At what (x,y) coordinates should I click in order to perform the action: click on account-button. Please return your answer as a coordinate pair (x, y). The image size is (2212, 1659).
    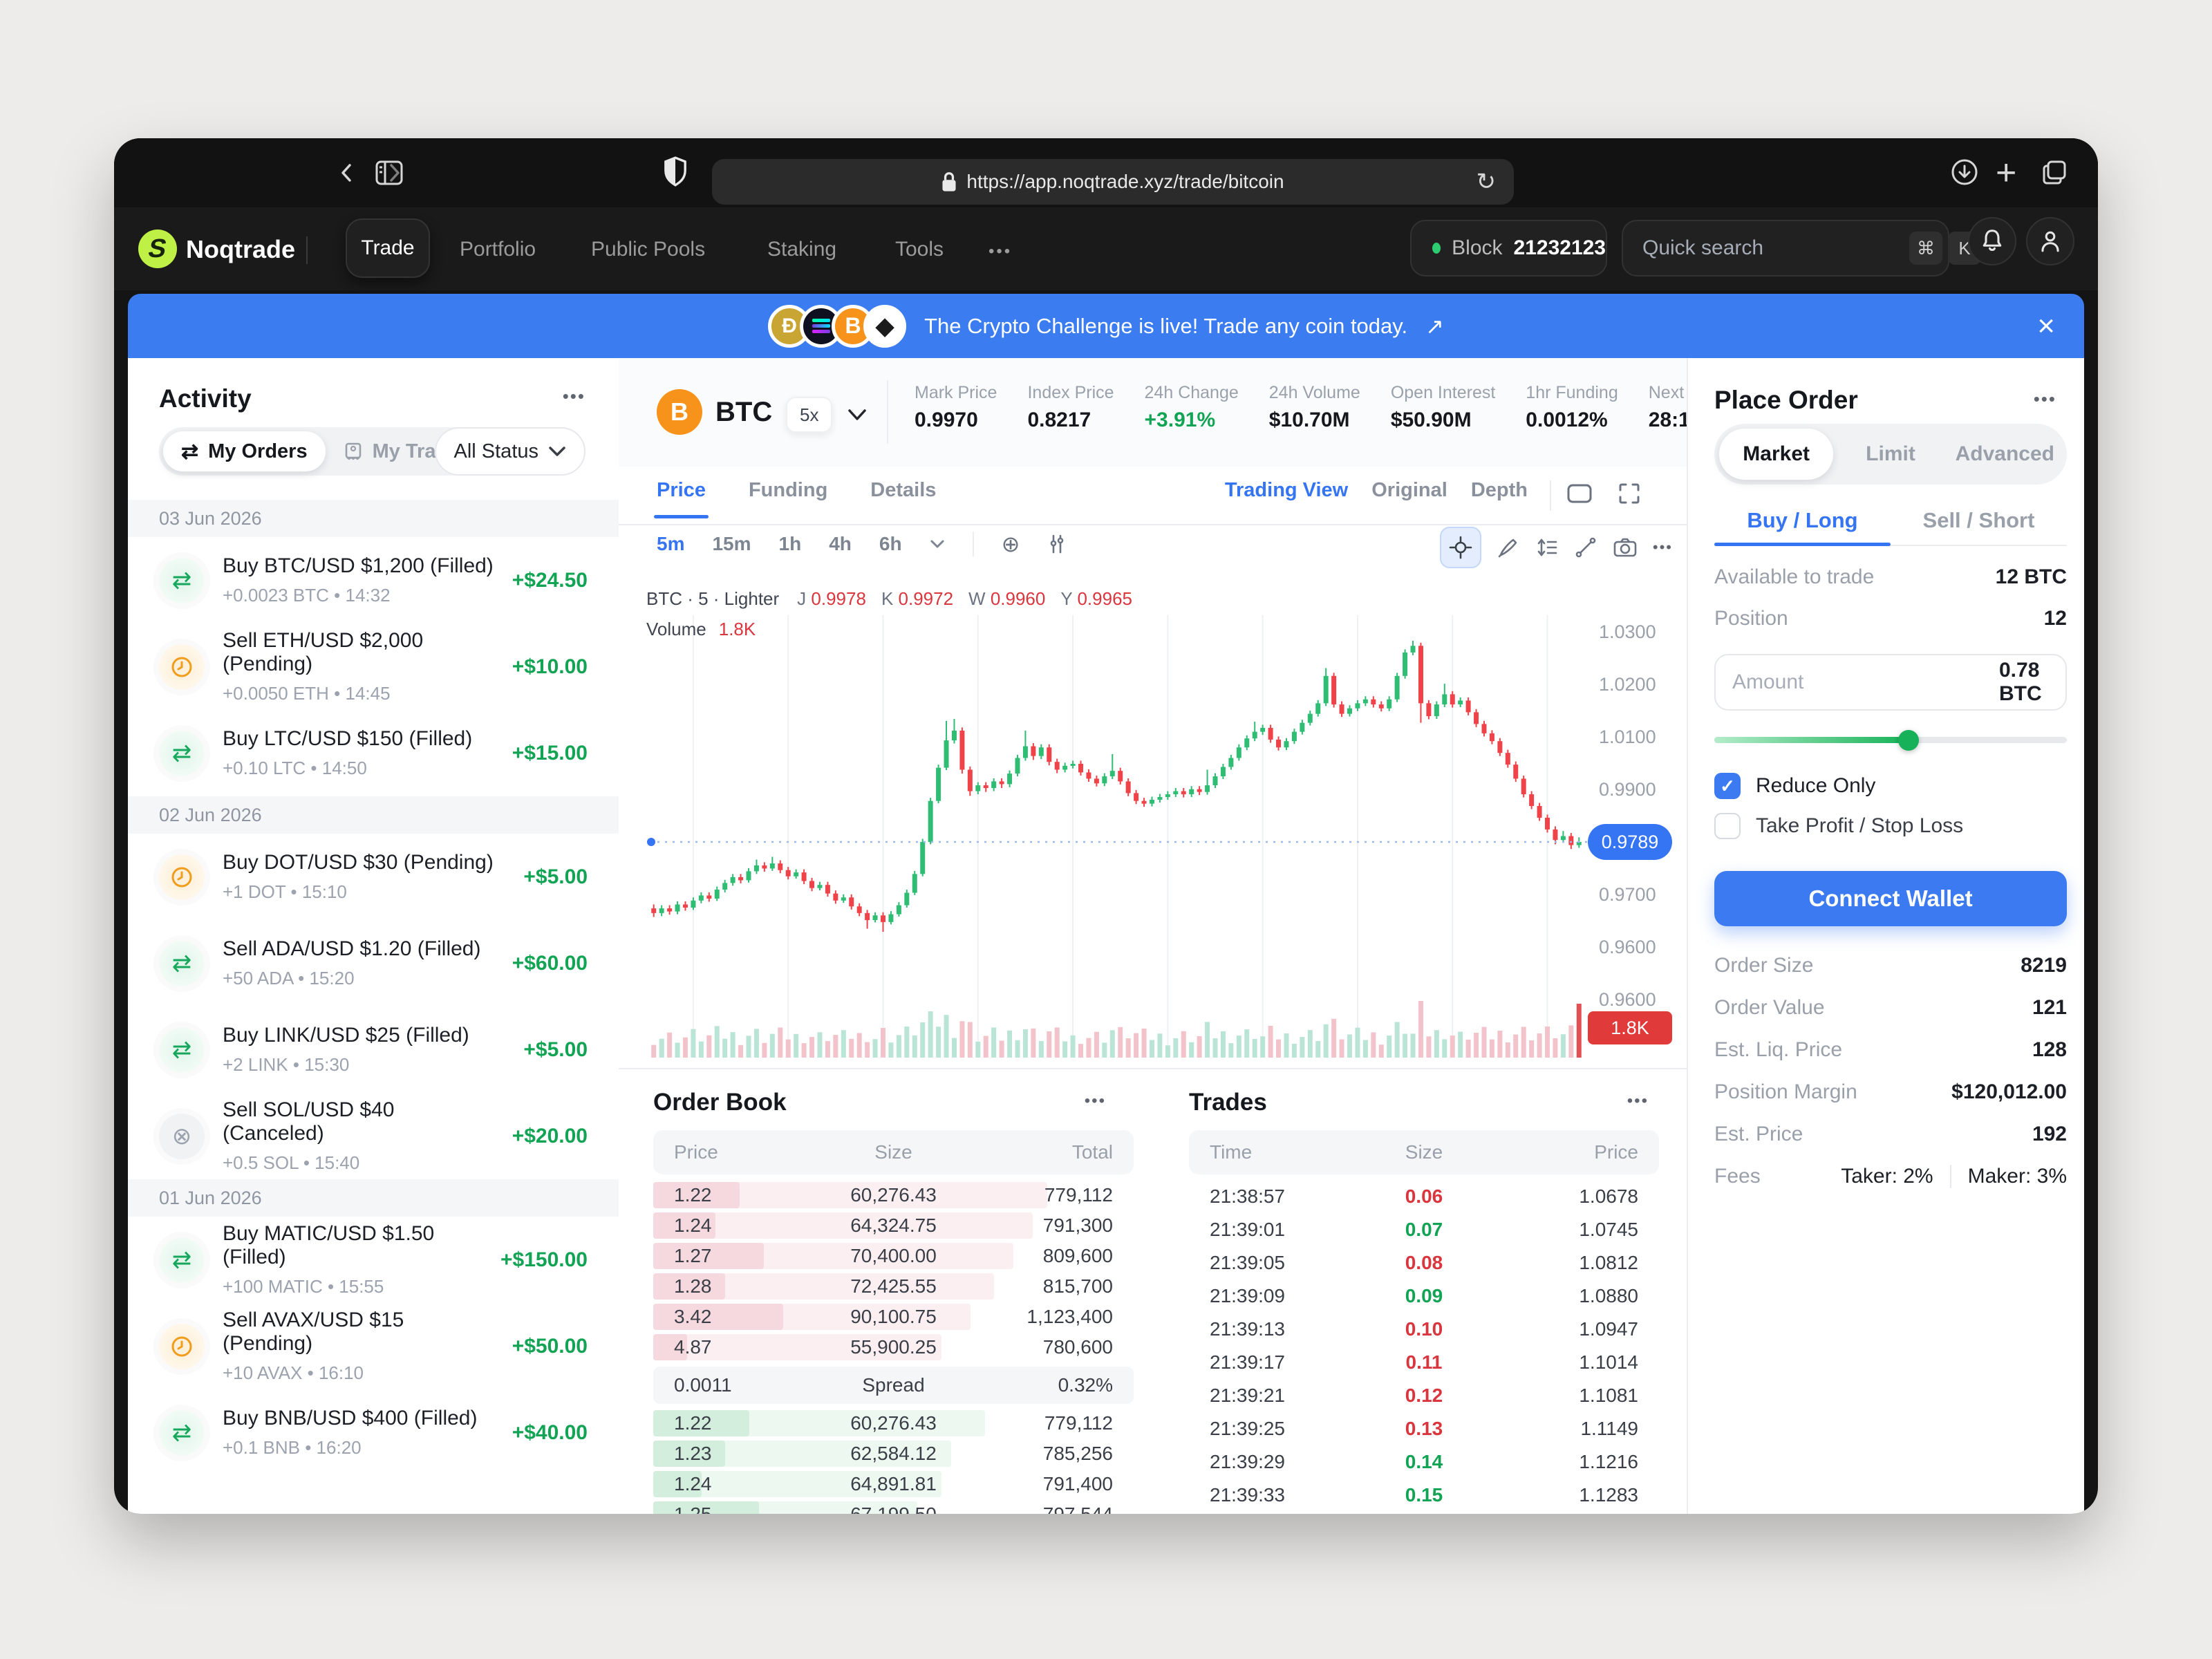
    Looking at the image, I should click on (2050, 241).